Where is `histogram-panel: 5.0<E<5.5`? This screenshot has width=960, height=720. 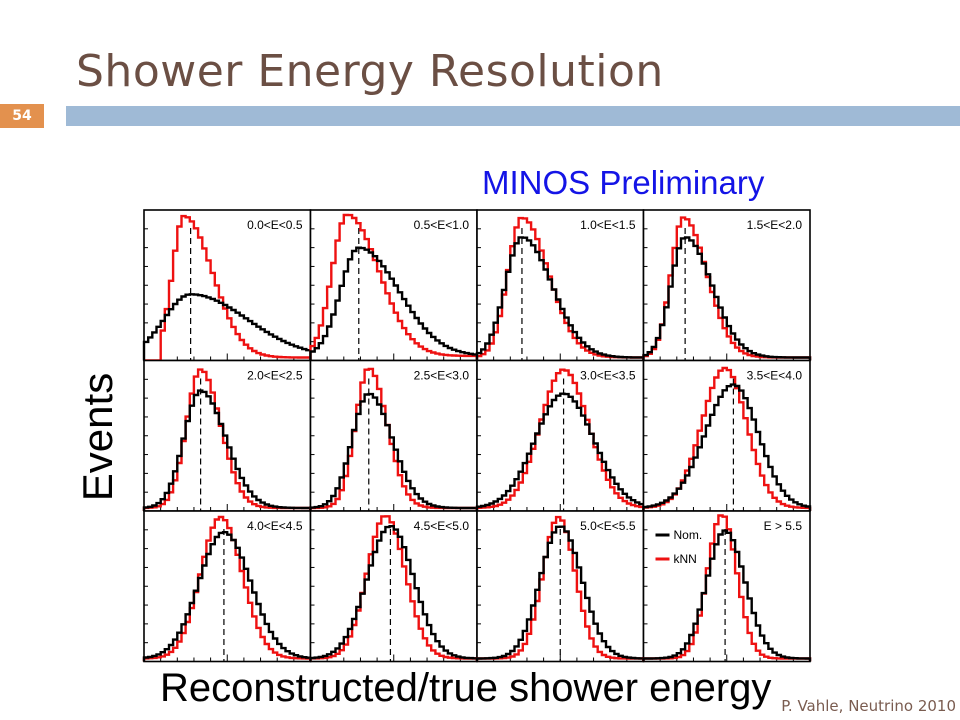
histogram-panel: 5.0<E<5.5 is located at coordinates (560, 586).